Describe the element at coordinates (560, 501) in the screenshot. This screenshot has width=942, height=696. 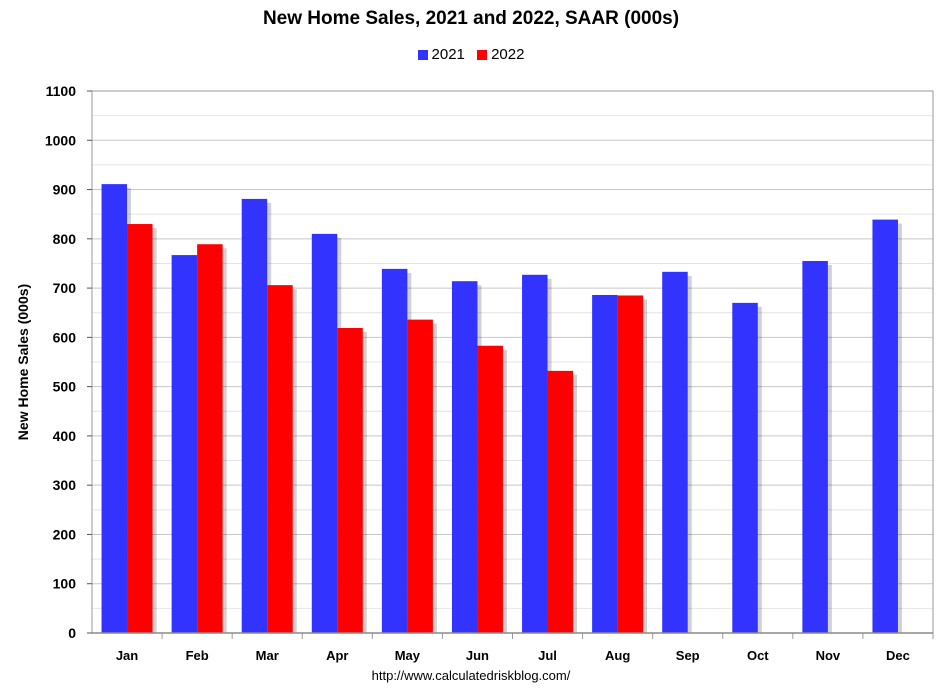
I see `bar-2022-jul` at that location.